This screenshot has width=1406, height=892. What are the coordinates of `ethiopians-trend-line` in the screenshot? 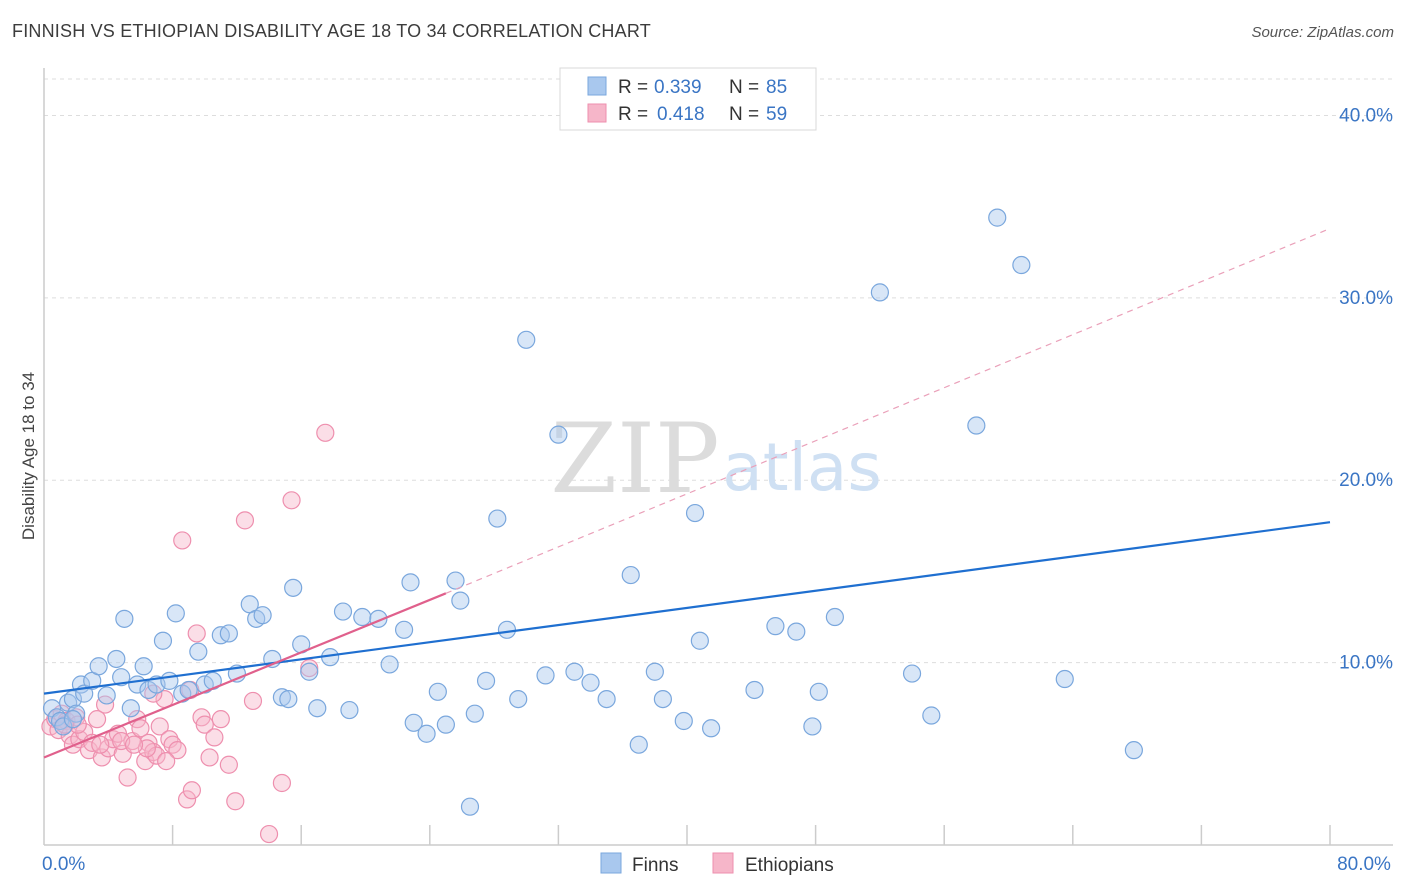 It's located at (245, 675).